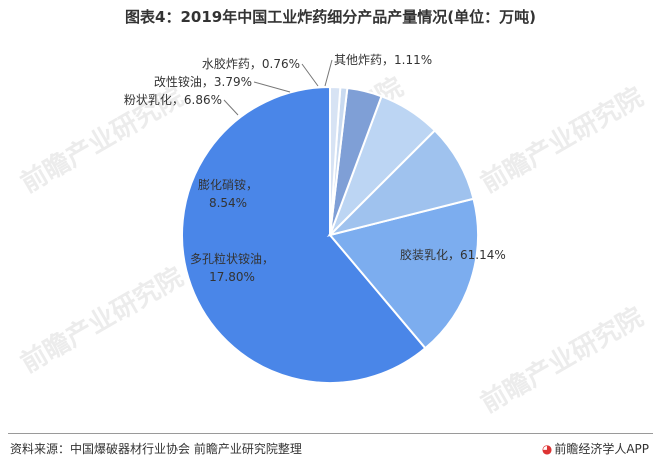 The image size is (661, 467). I want to click on brand-text: 前瞻经济学人APP, so click(601, 449).